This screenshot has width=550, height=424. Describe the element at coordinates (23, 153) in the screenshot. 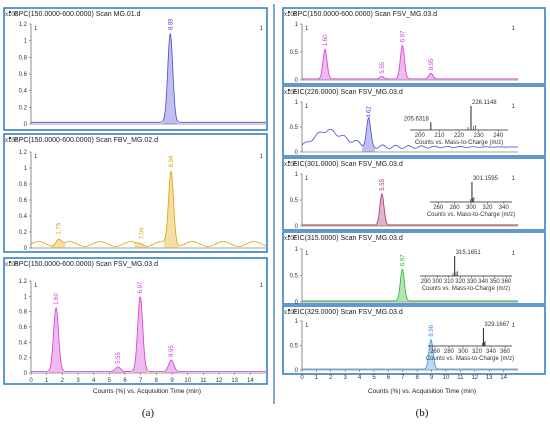

I see `y-tick-label: 1.2` at that location.